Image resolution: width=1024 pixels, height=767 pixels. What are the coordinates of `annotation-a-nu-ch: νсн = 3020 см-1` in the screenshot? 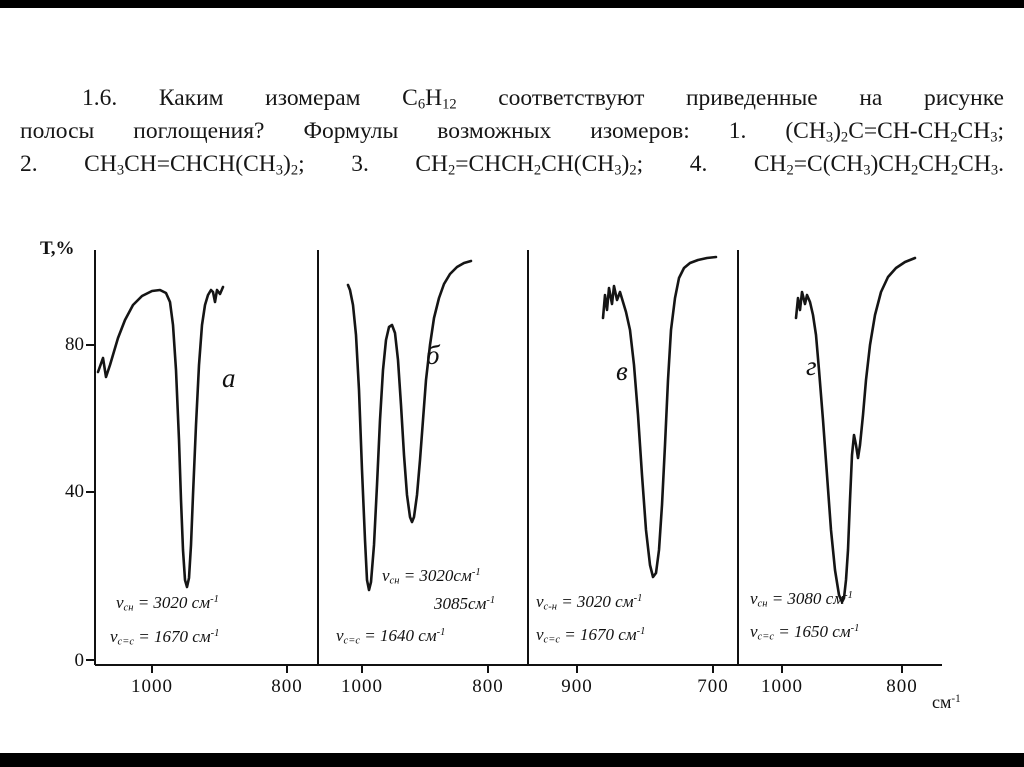 It's located at (167, 603).